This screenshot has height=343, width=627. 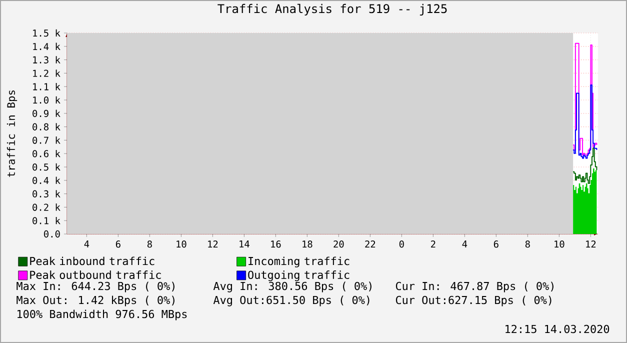 I want to click on y-tick-label: 0.3 k, so click(x=46, y=194).